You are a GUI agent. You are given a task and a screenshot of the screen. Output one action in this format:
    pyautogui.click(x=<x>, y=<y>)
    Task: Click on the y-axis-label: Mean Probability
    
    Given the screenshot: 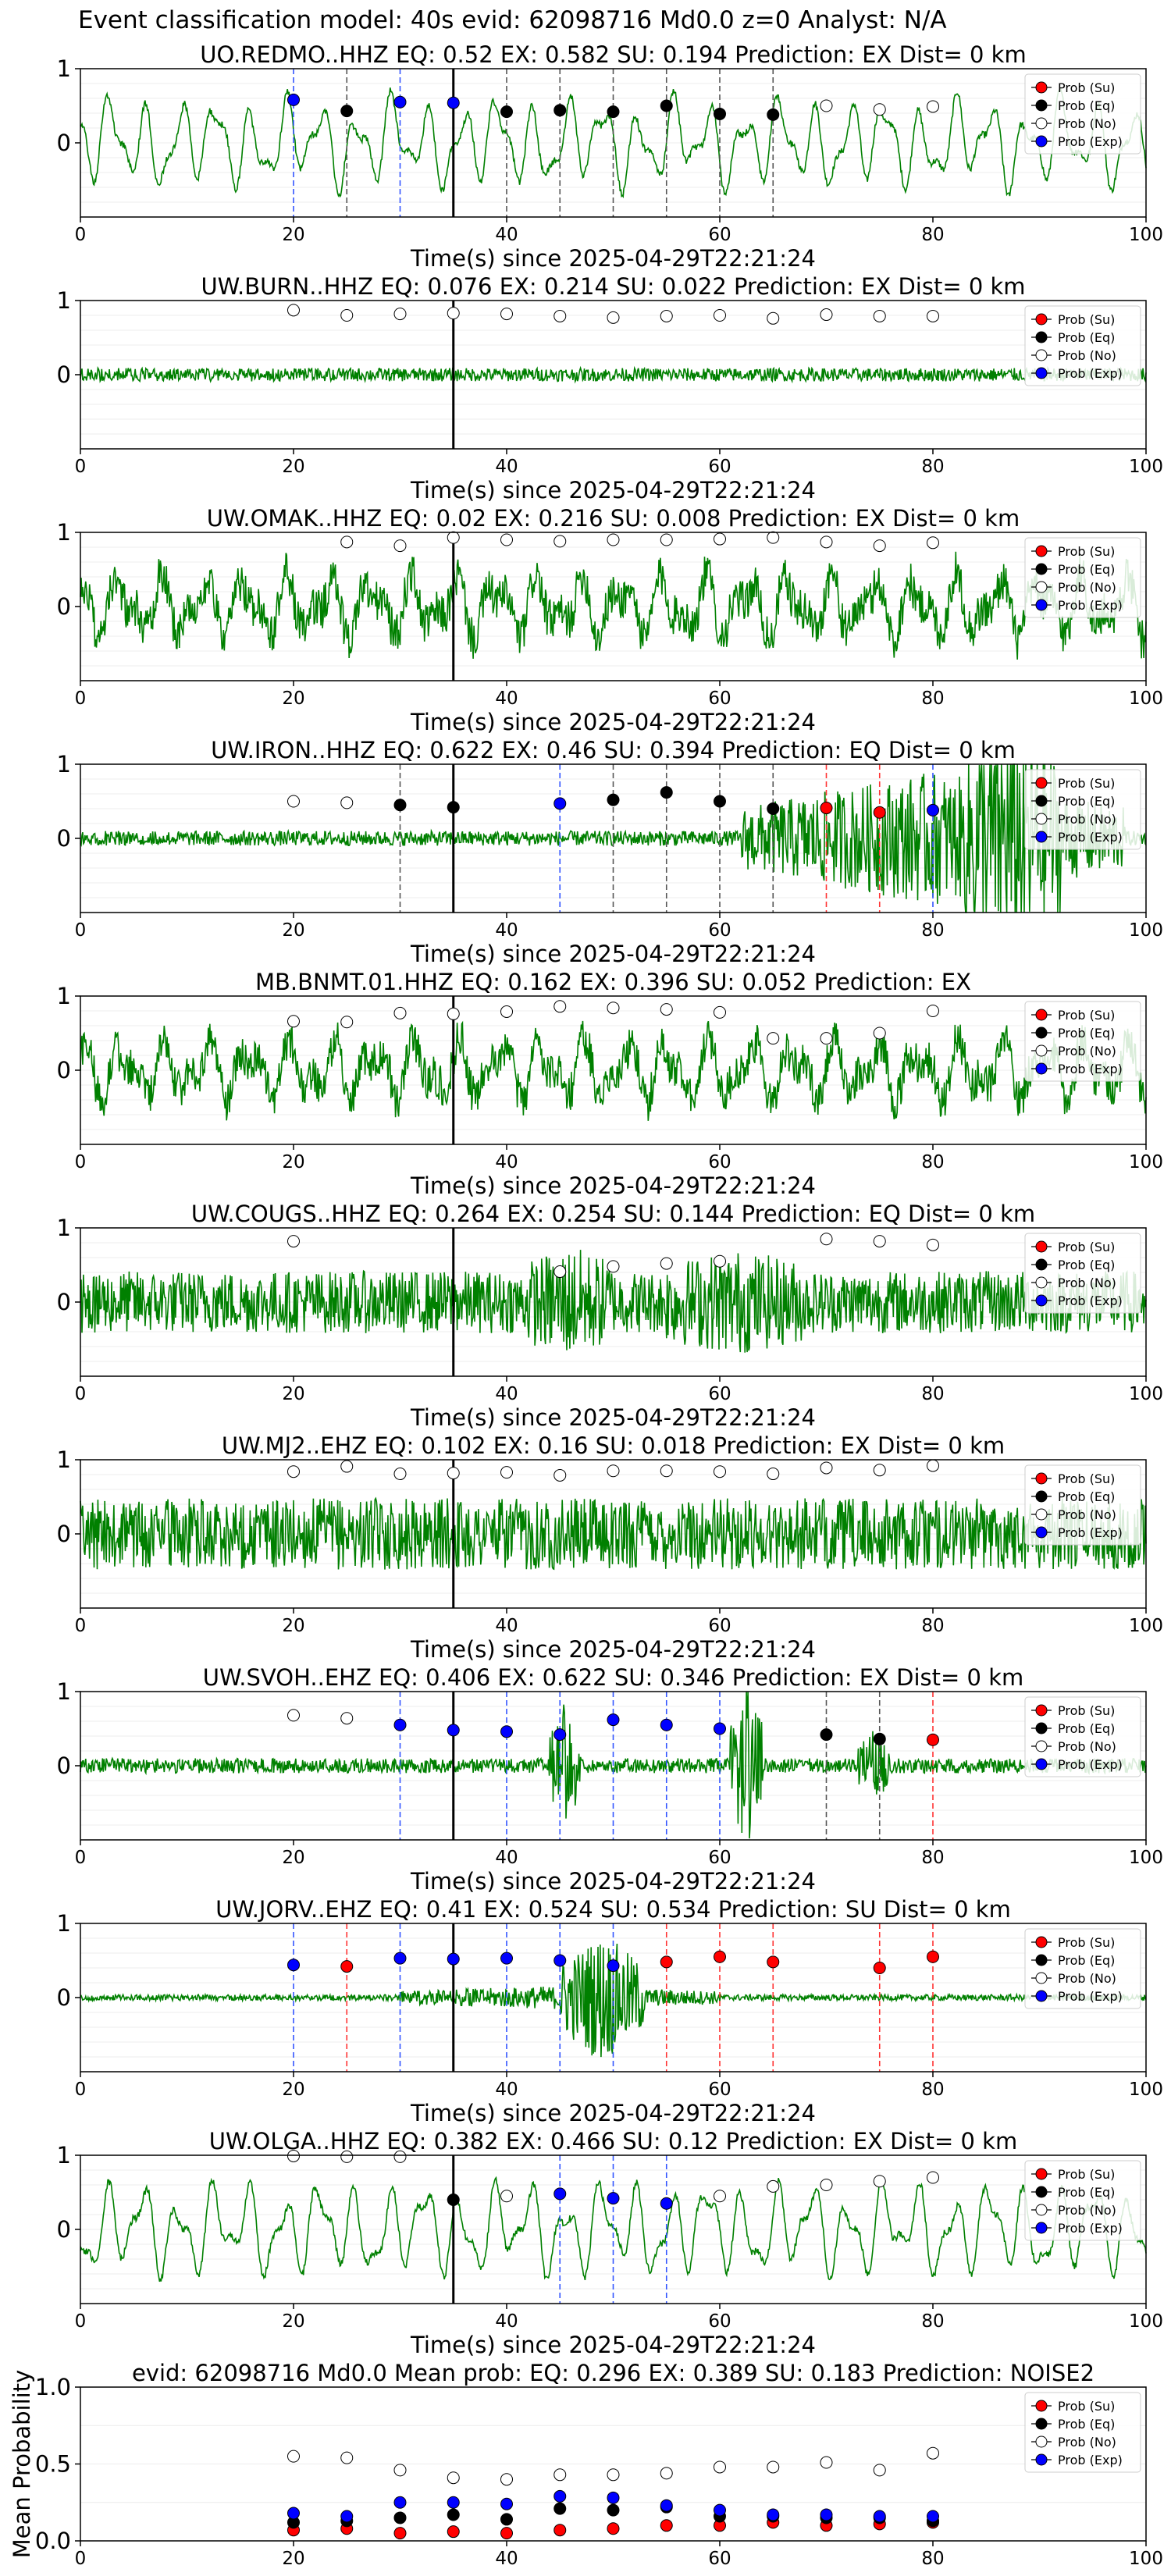 What is the action you would take?
    pyautogui.click(x=22, y=2464)
    